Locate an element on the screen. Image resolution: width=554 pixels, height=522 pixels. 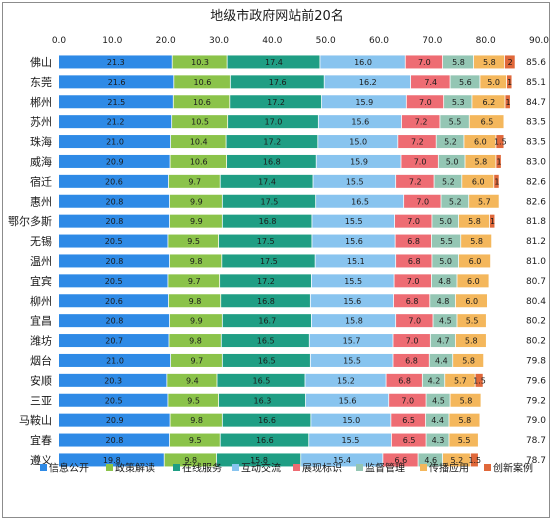
chart-title: 地级市政府网站前20名 is located at coordinates (277, 16).